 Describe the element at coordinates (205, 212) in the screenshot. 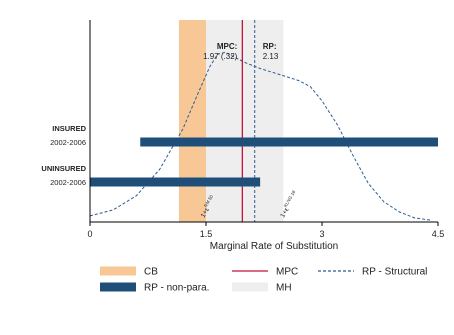

I see `annotation-1-base: 1+ε` at that location.